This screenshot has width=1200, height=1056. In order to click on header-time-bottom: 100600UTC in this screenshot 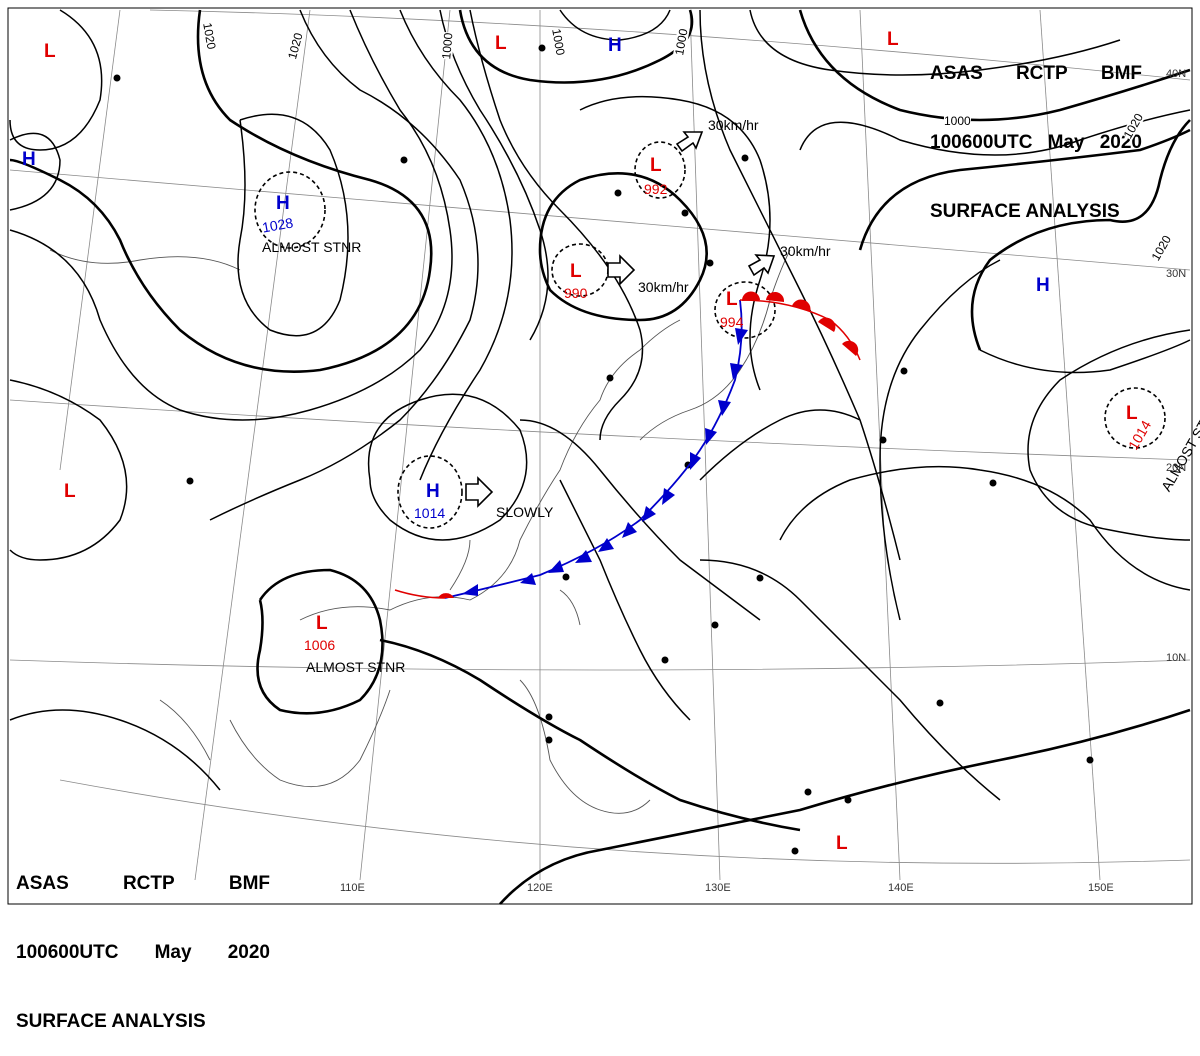, I will do `click(67, 952)`.